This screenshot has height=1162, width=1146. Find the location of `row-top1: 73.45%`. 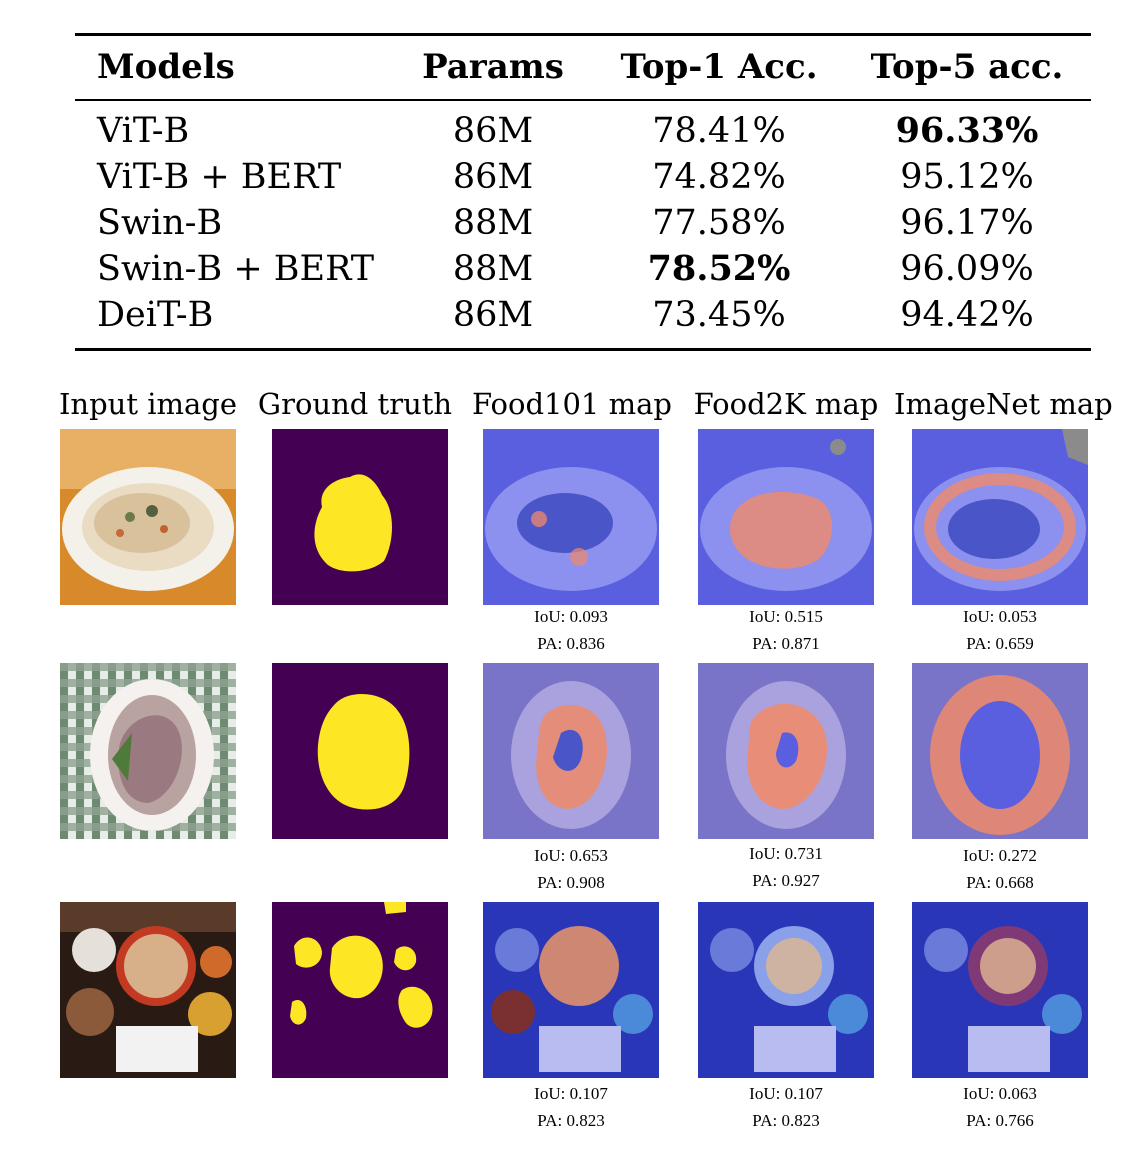

row-top1: 73.45% is located at coordinates (719, 315).